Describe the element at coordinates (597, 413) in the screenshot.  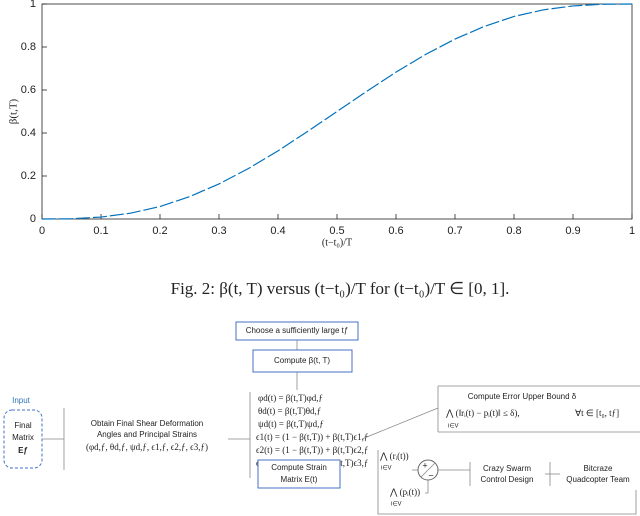
I see `formula: ∀t ∈ [t₀, tƒ]` at that location.